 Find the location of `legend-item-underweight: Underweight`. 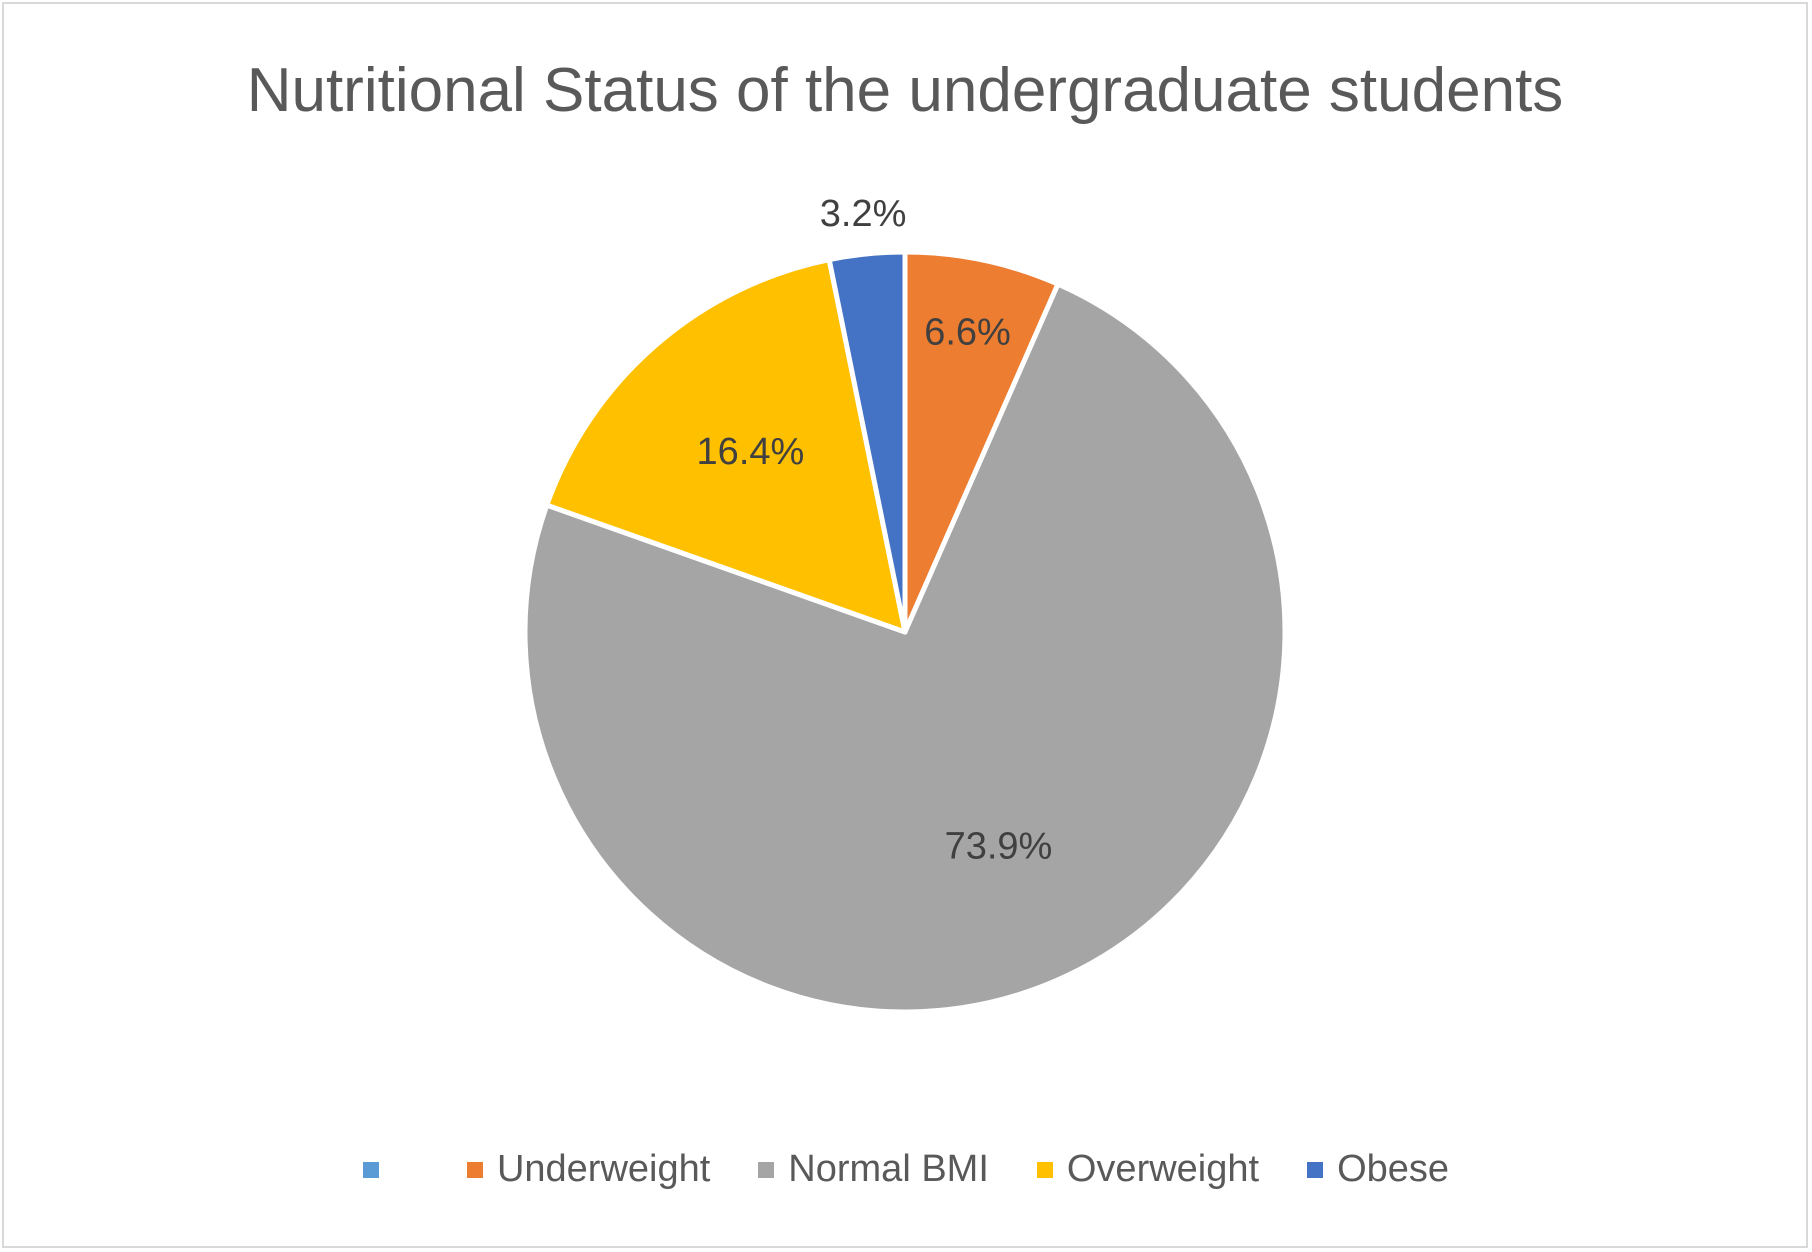

legend-item-underweight: Underweight is located at coordinates (588, 1169).